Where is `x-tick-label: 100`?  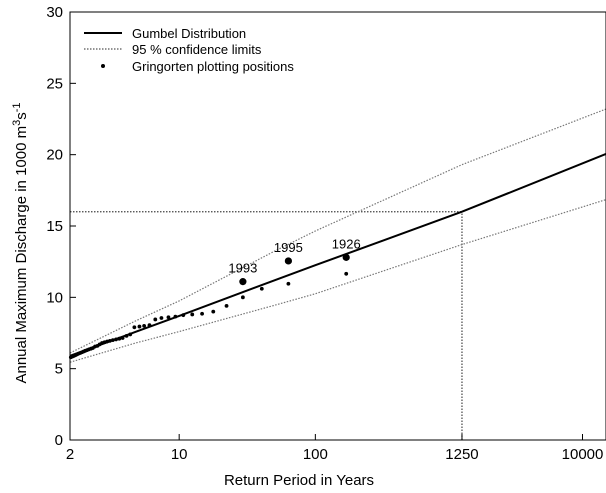 x-tick-label: 100 is located at coordinates (315, 454).